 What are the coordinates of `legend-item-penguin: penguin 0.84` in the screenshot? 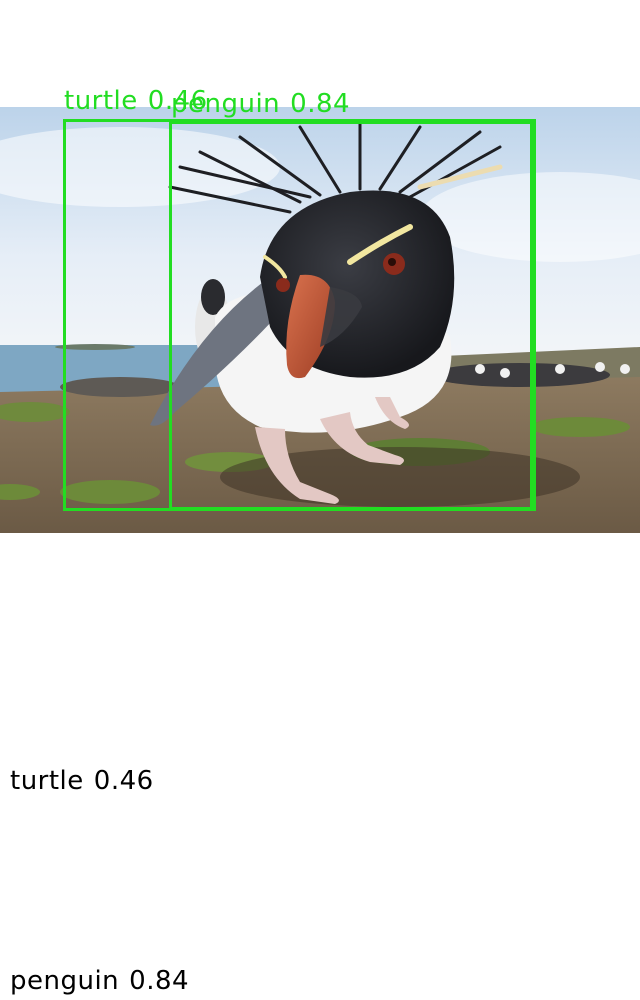 It's located at (99, 981).